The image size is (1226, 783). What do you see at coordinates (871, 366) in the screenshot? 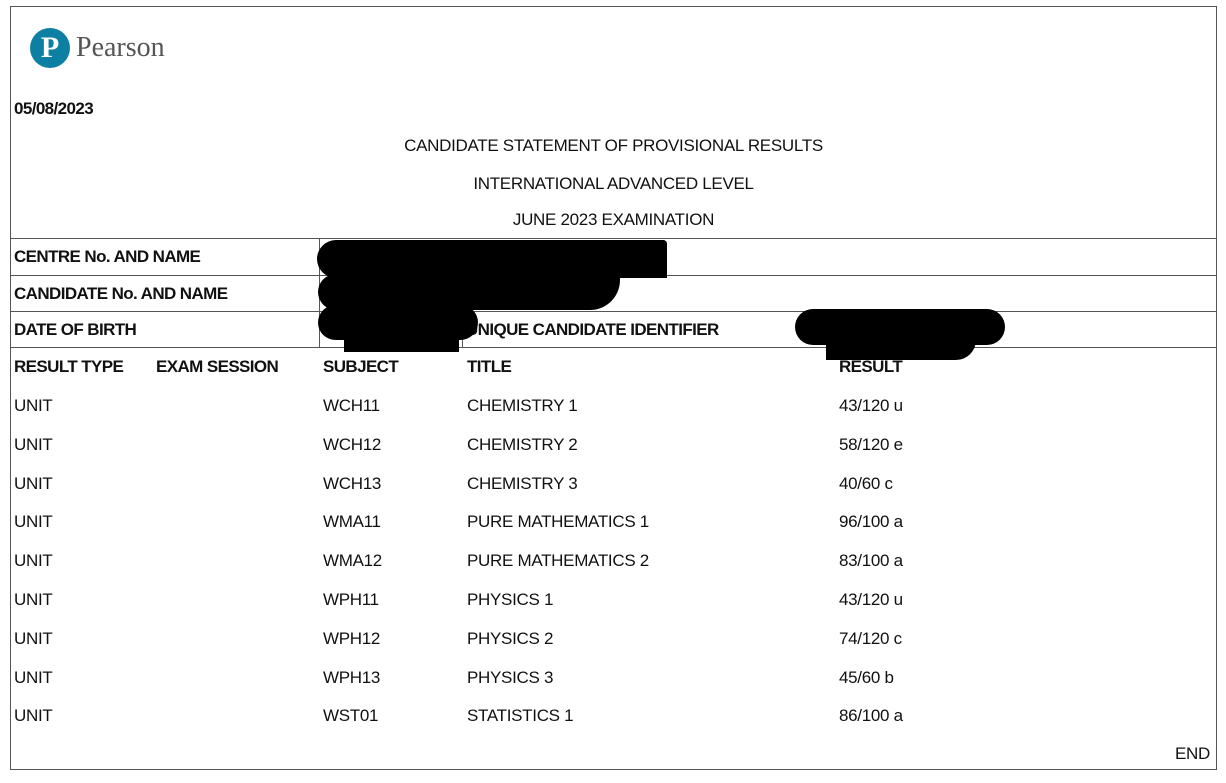
I see `header-result: RESULT` at bounding box center [871, 366].